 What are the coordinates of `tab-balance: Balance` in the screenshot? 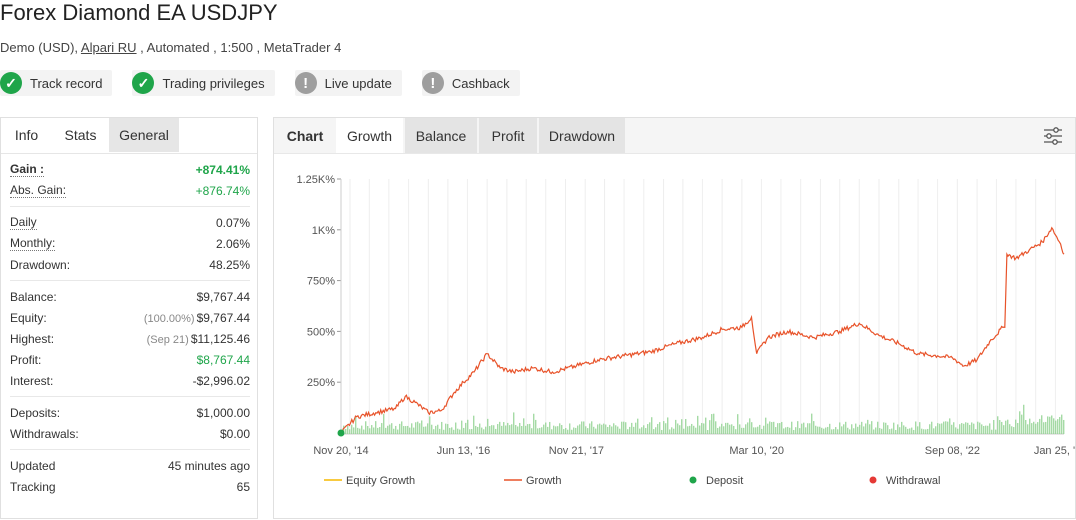 It's located at (441, 135).